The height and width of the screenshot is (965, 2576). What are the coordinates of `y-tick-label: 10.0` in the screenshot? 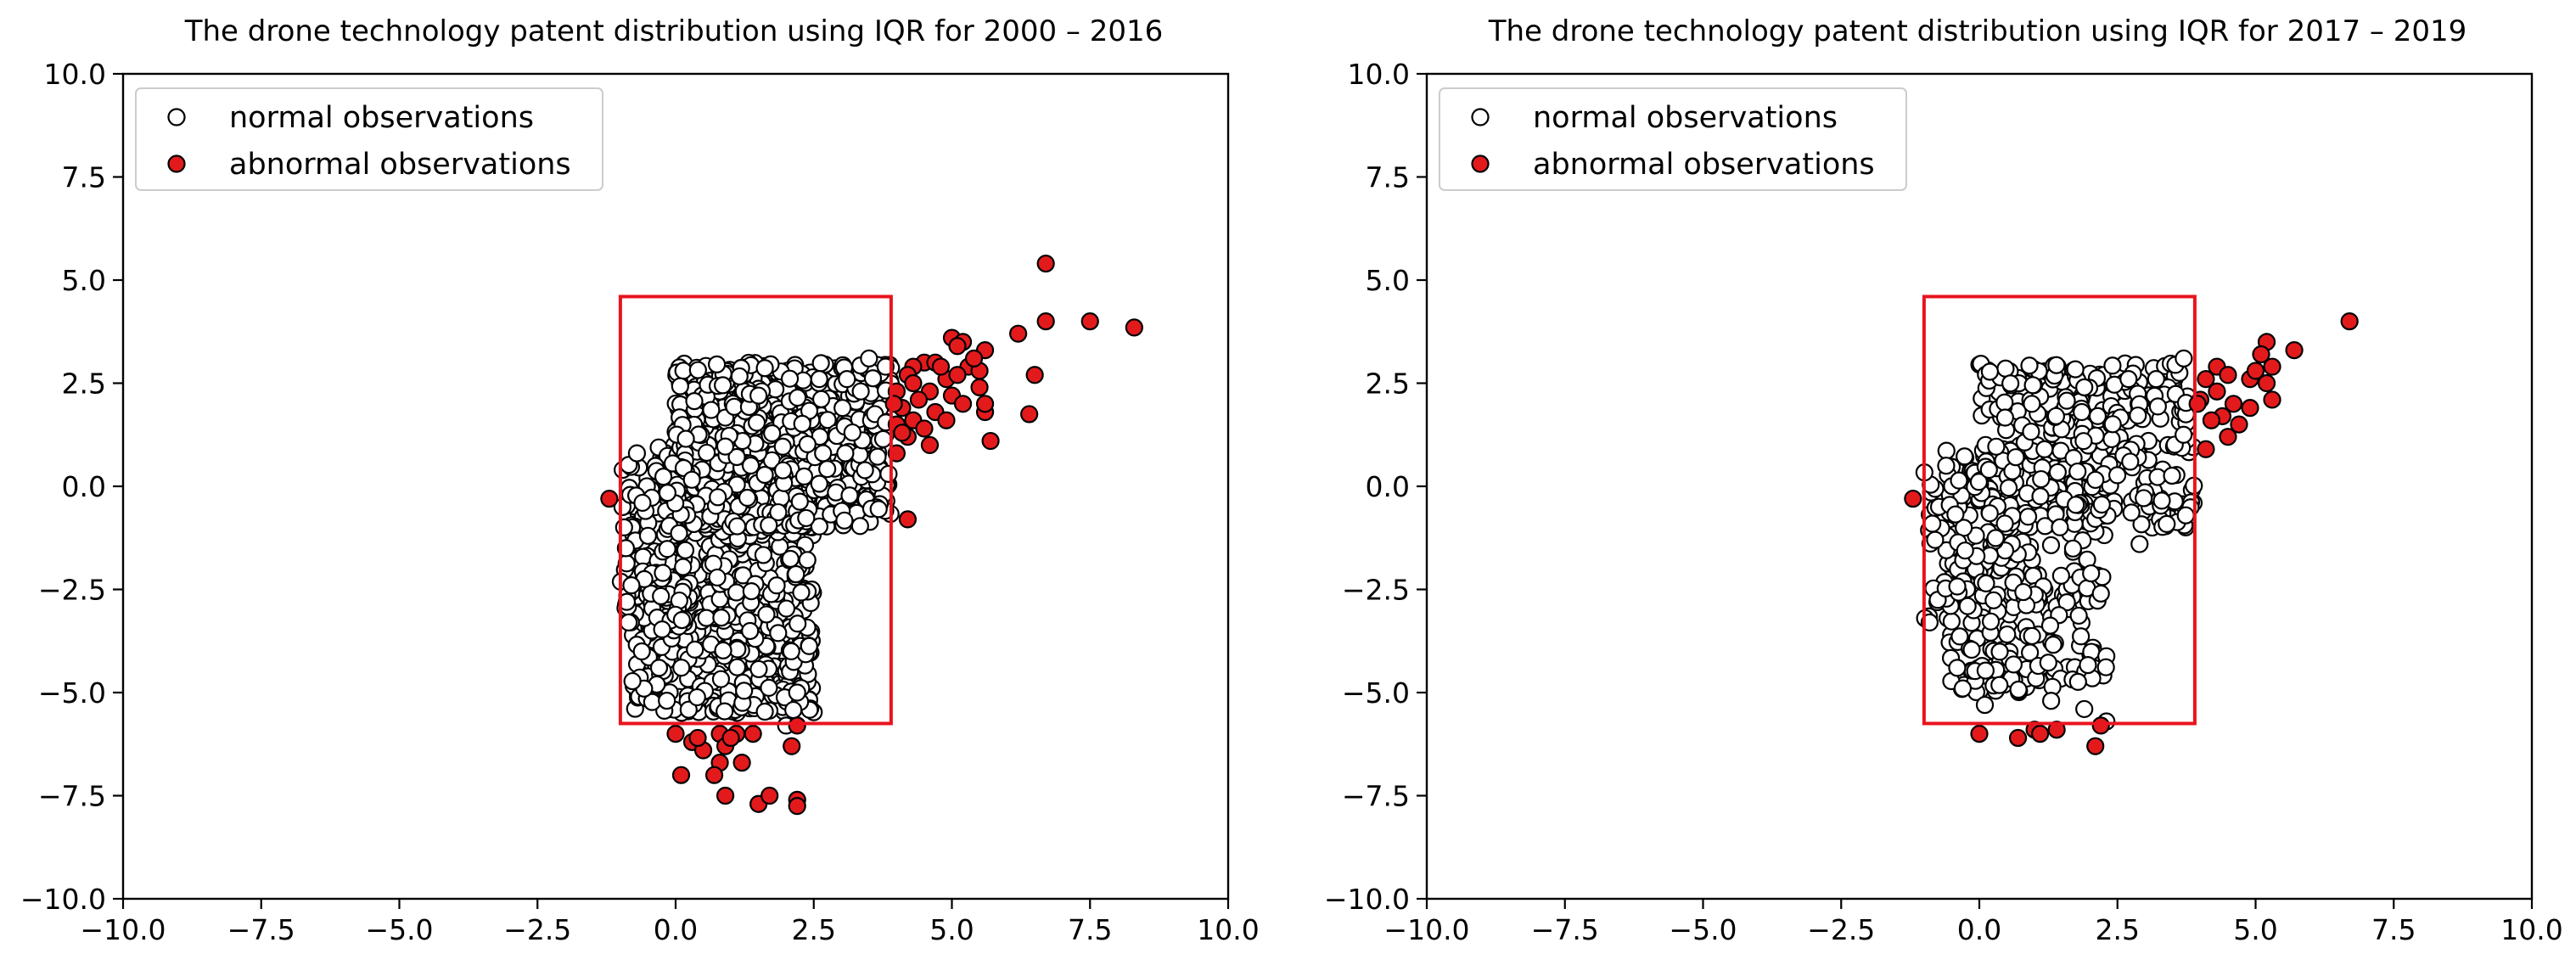 It's located at (75, 74).